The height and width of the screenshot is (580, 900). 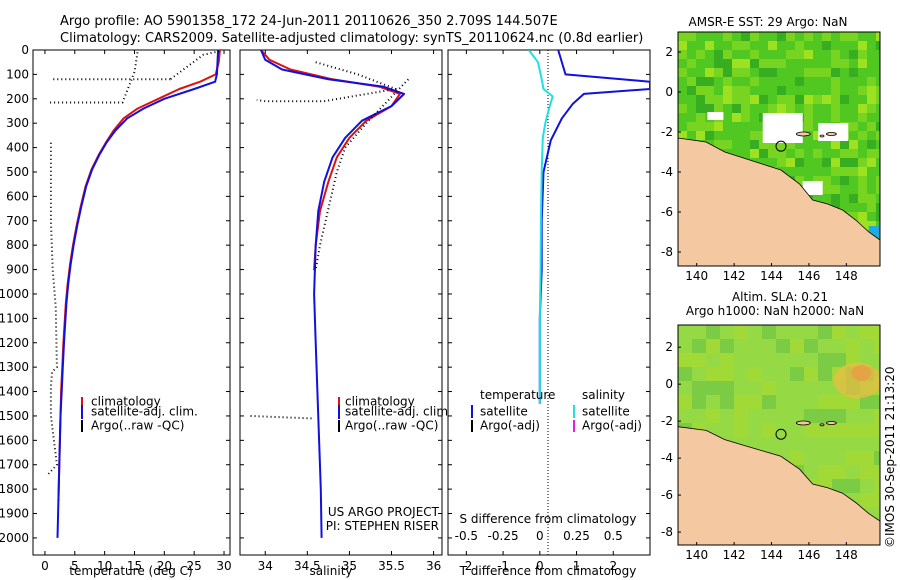 I want to click on lat-tick-label: -6, so click(x=667, y=495).